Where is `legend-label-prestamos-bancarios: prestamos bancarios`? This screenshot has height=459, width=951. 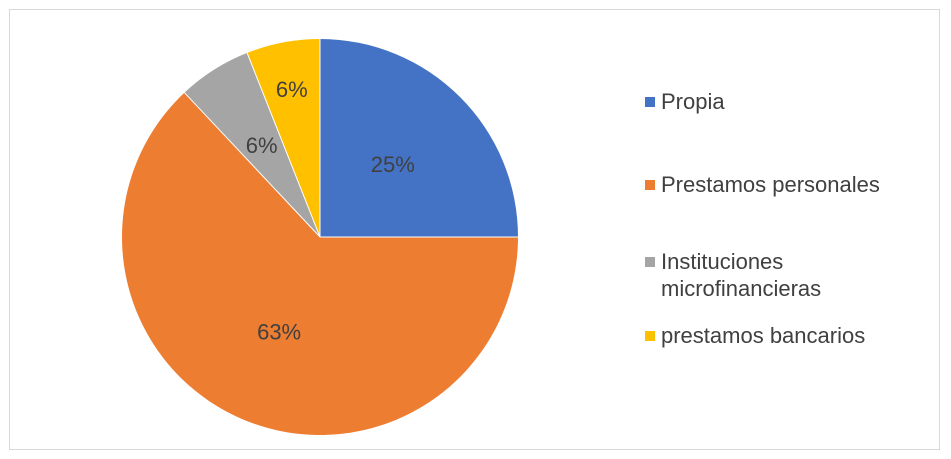
legend-label-prestamos-bancarios: prestamos bancarios is located at coordinates (763, 335).